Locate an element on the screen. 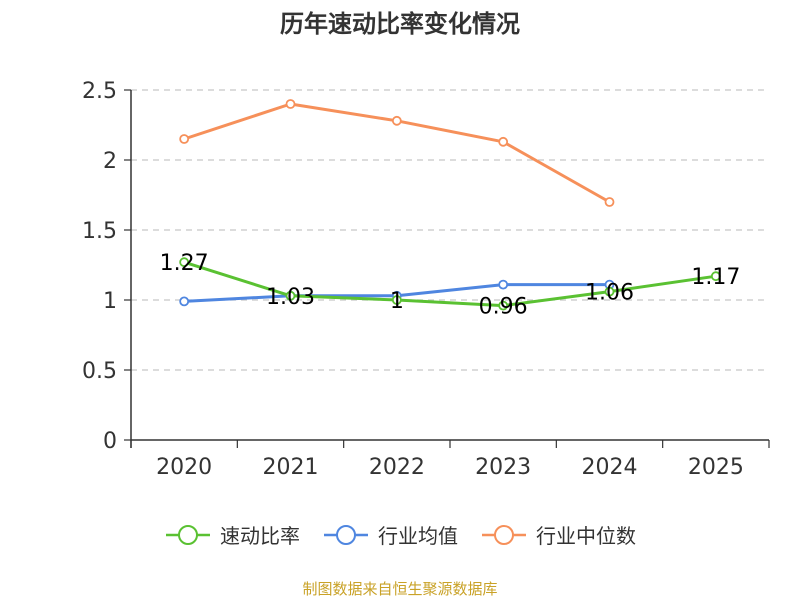 The image size is (800, 600). x-tick-label: 2023 is located at coordinates (503, 467).